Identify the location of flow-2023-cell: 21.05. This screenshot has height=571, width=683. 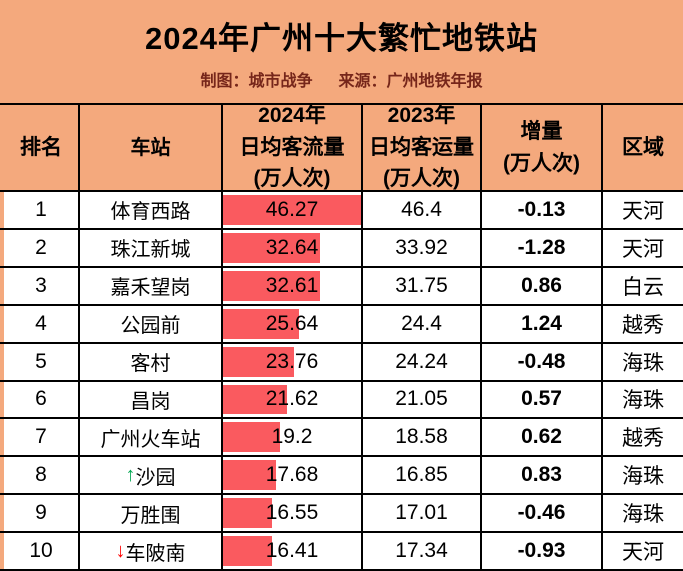
(422, 399).